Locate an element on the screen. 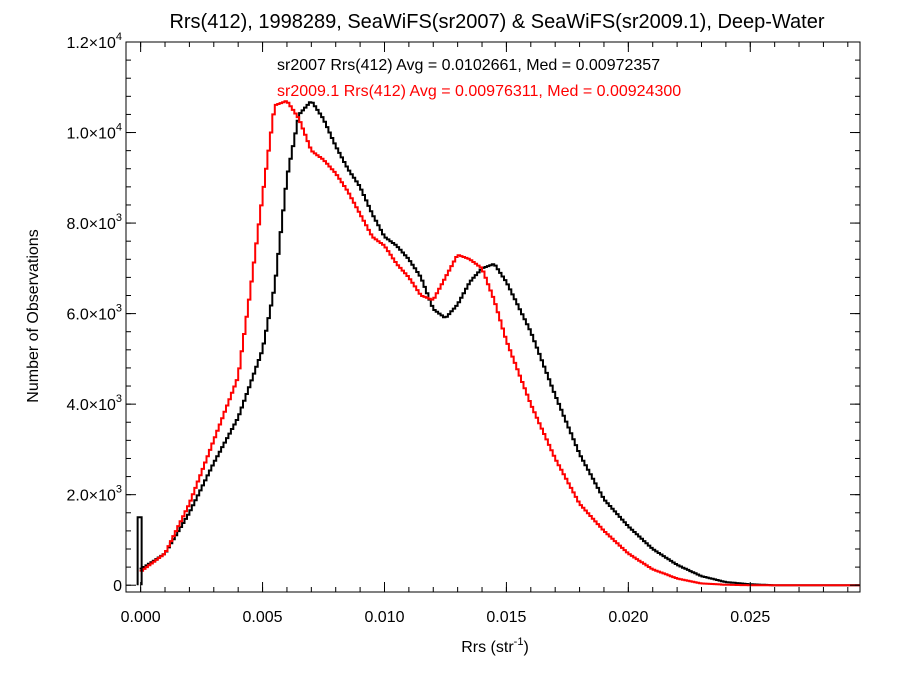 This screenshot has height=675, width=900. x-tick-label-0: 0.000 is located at coordinates (141, 617).